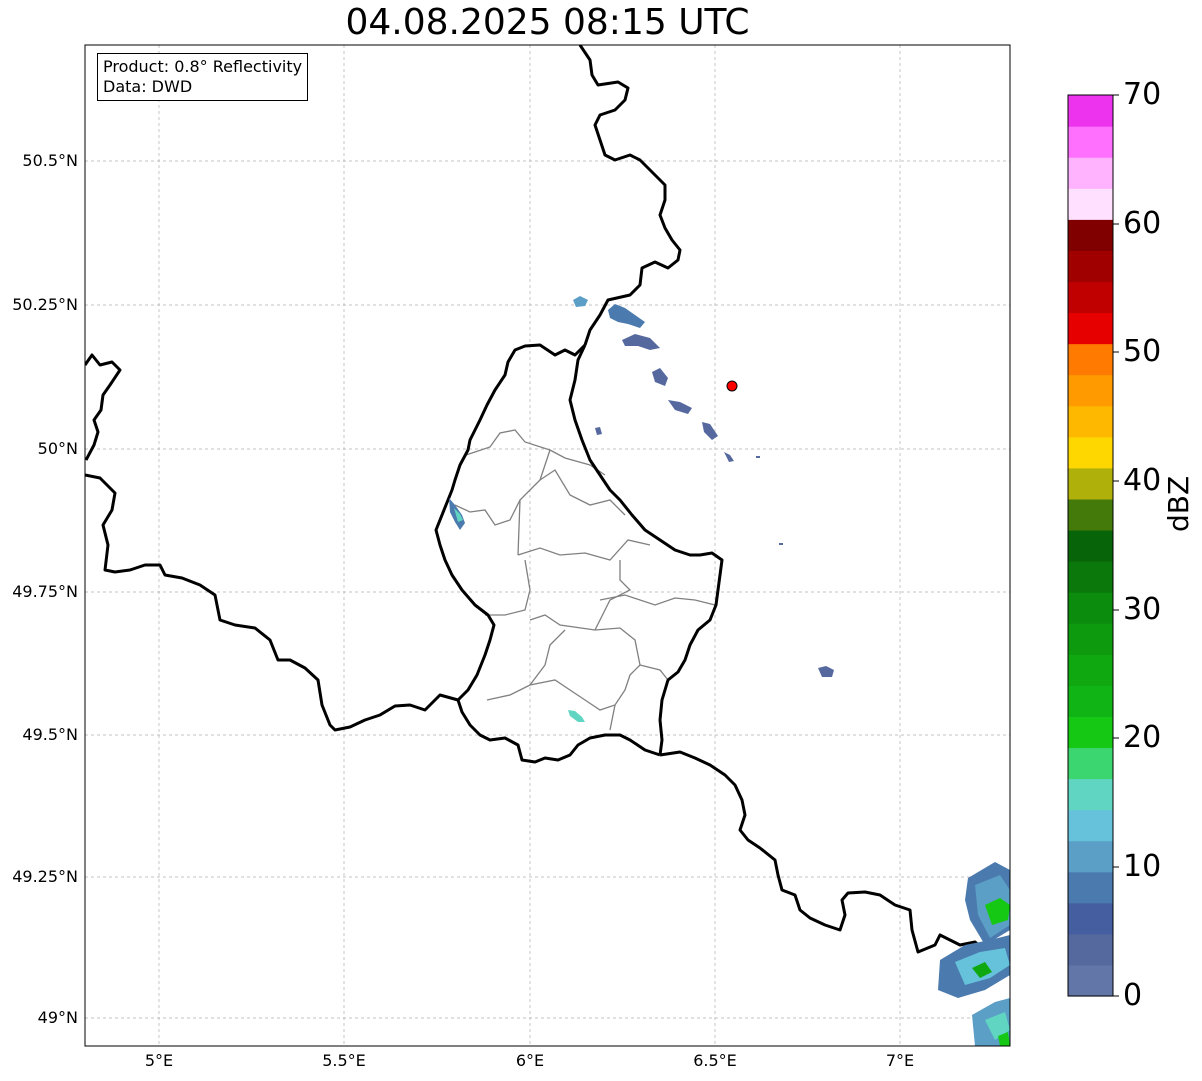 The image size is (1202, 1081). Describe the element at coordinates (1178, 503) in the screenshot. I see `colorbar-unit-label: dBZ` at that location.